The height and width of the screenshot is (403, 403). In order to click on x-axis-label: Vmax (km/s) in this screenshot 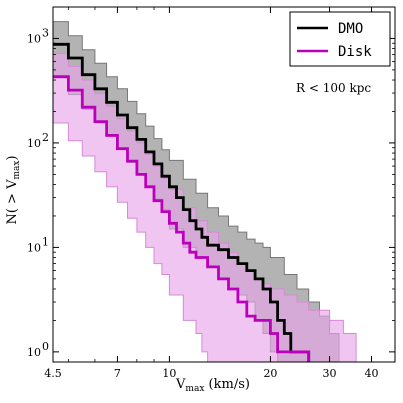, I will do `click(212, 385)`.